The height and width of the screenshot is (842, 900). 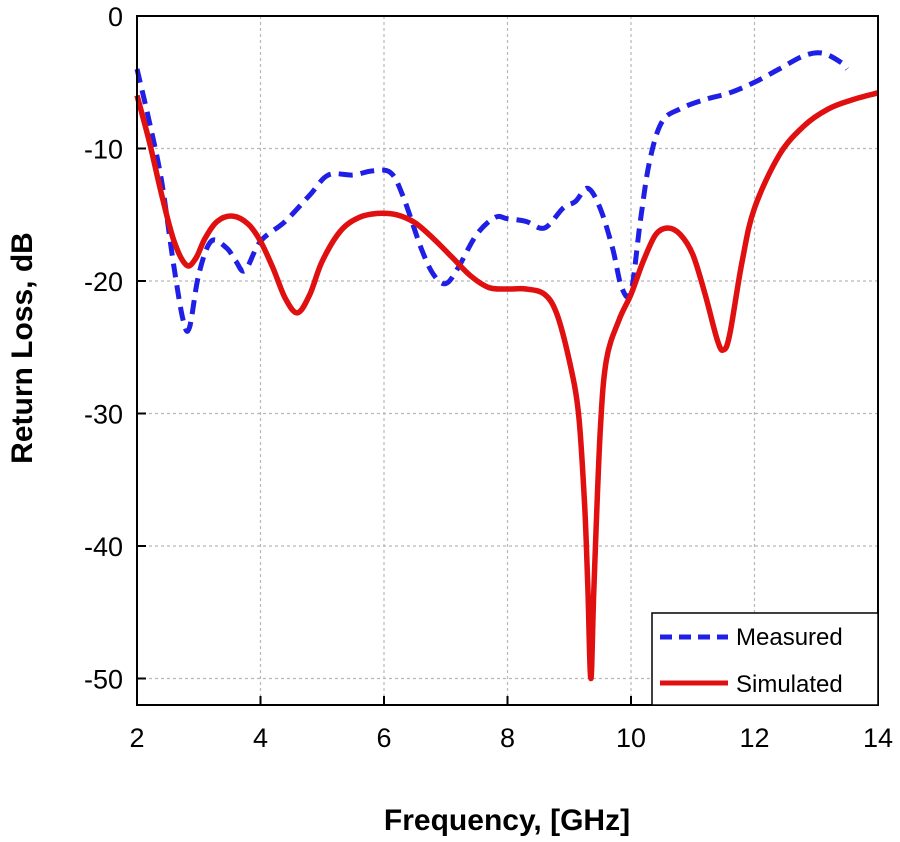 What do you see at coordinates (631, 738) in the screenshot?
I see `x-tick-label: 10` at bounding box center [631, 738].